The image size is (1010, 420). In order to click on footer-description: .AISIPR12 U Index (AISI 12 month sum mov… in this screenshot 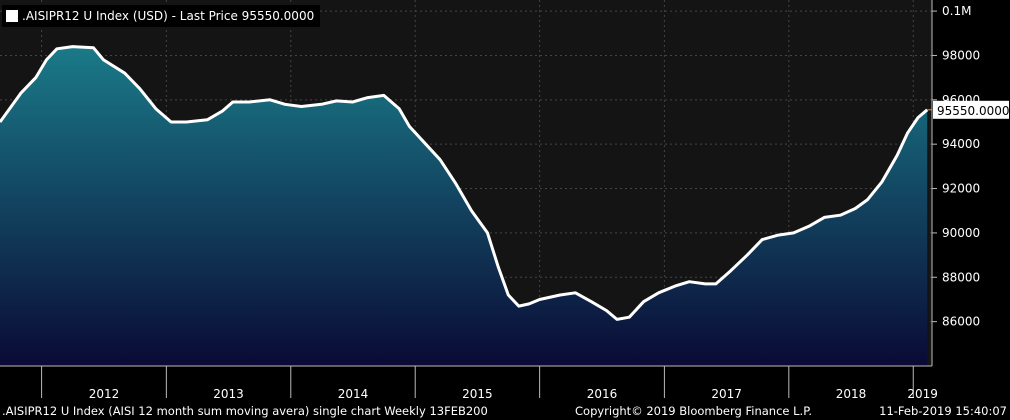, I will do `click(245, 411)`.